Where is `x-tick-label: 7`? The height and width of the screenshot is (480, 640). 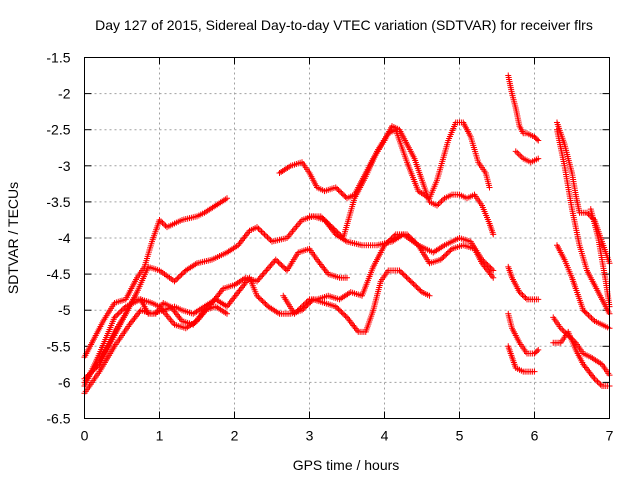 x-tick-label: 7 is located at coordinates (610, 436).